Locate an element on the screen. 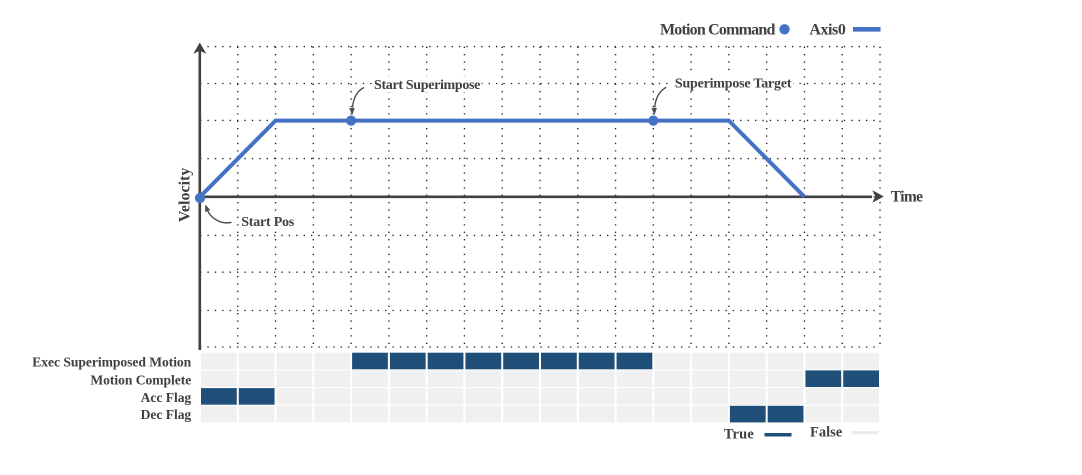  svg-text: Start Pos is located at coordinates (268, 222).